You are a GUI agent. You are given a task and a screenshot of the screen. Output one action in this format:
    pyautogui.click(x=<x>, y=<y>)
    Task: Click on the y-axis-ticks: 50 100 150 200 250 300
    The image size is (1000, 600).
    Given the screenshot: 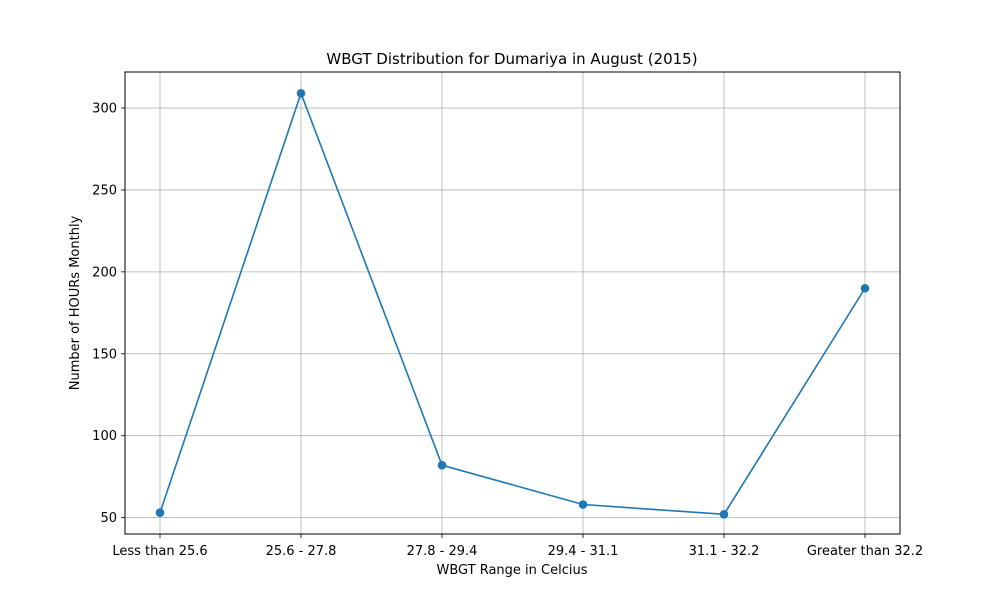 What is the action you would take?
    pyautogui.click(x=108, y=314)
    